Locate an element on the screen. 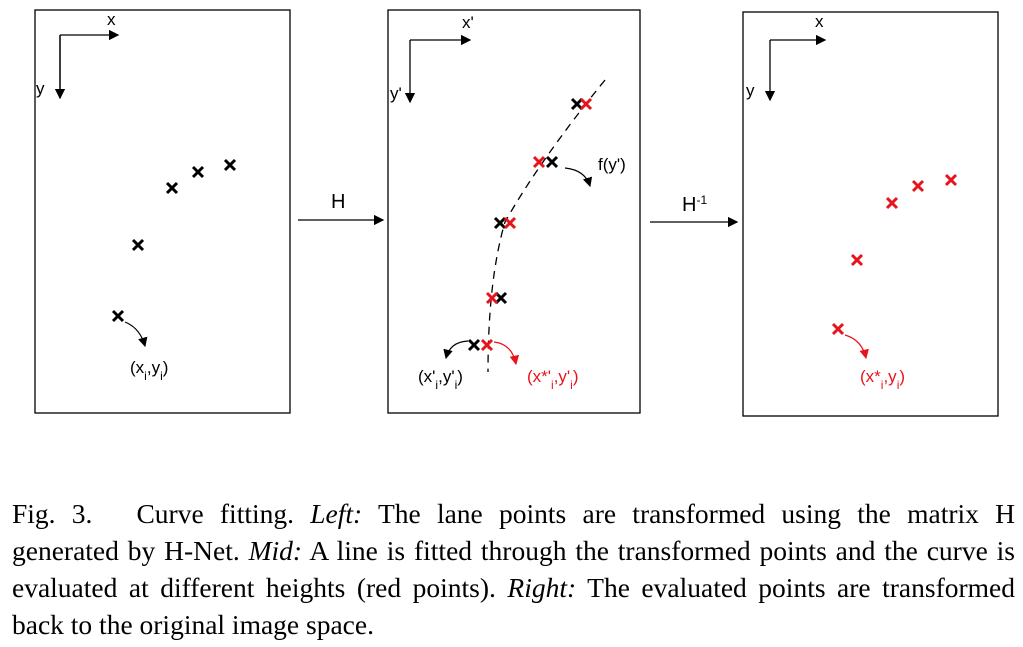 The image size is (1023, 647). transform-label: H is located at coordinates (338, 202).